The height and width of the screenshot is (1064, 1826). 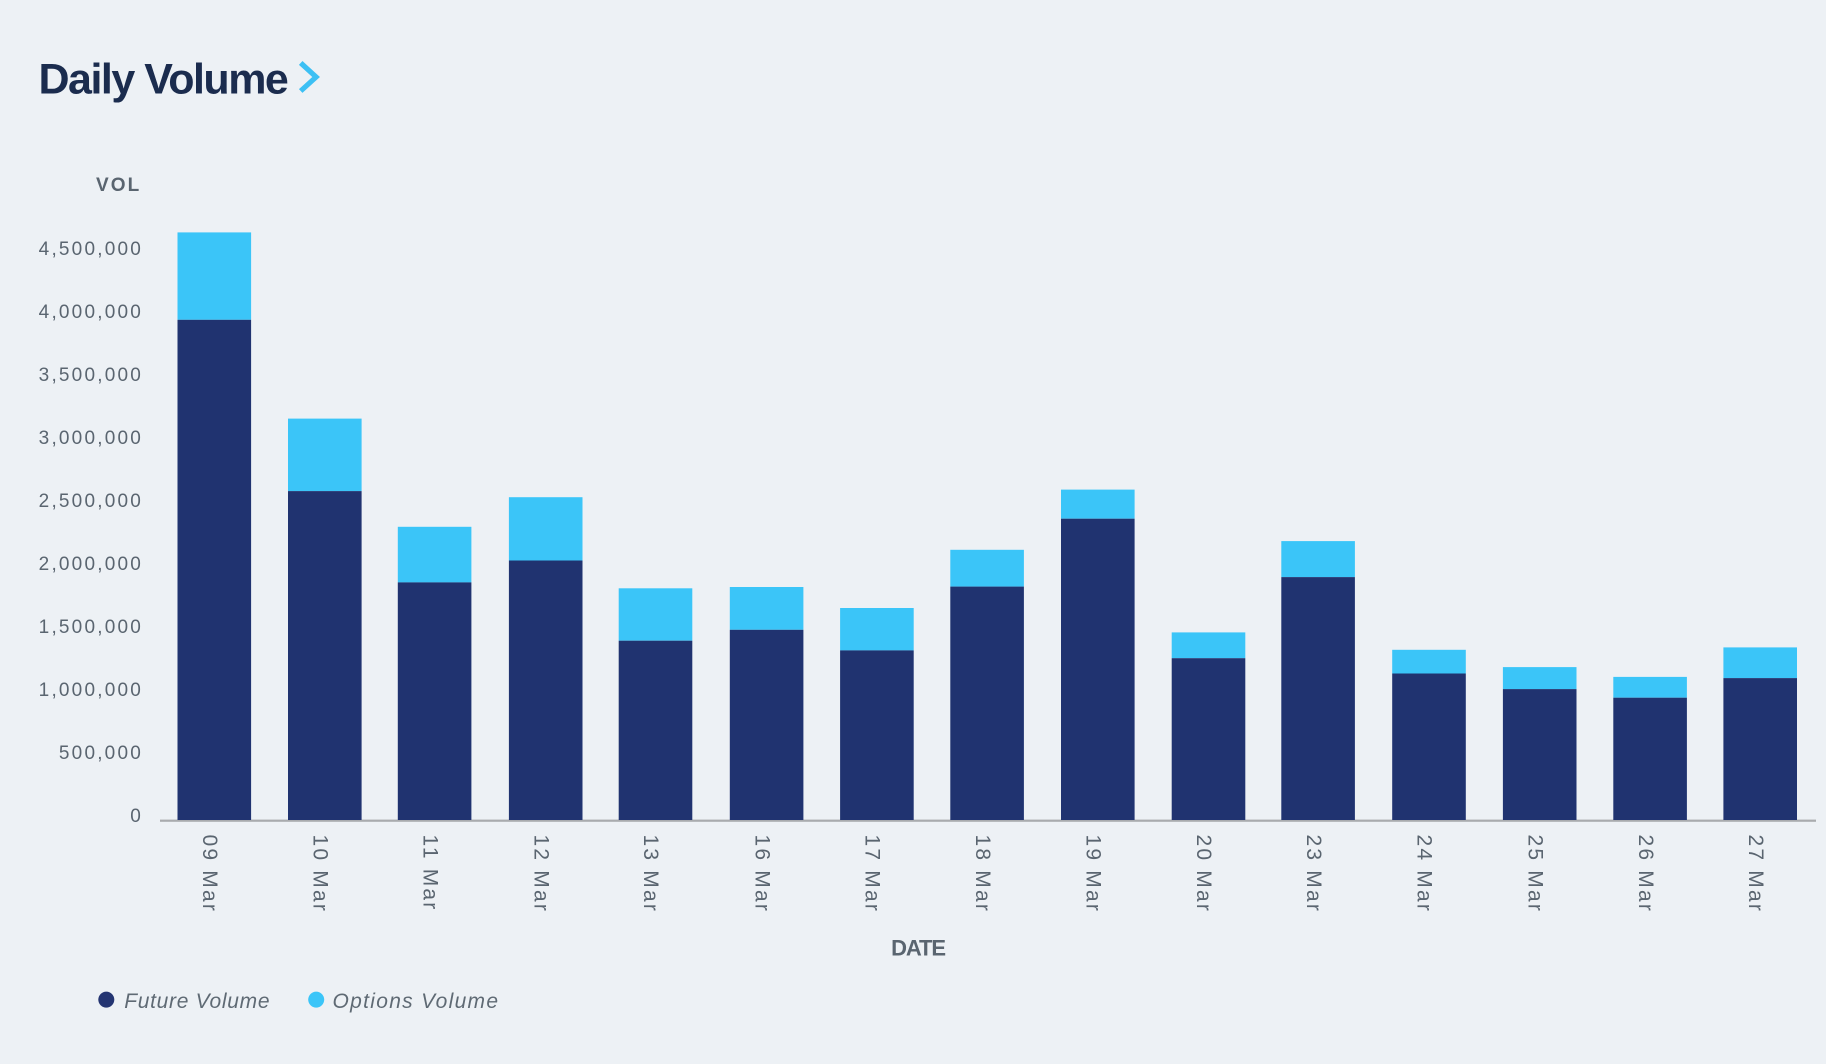 What do you see at coordinates (91, 375) in the screenshot?
I see `svg-text: 3,500,000` at bounding box center [91, 375].